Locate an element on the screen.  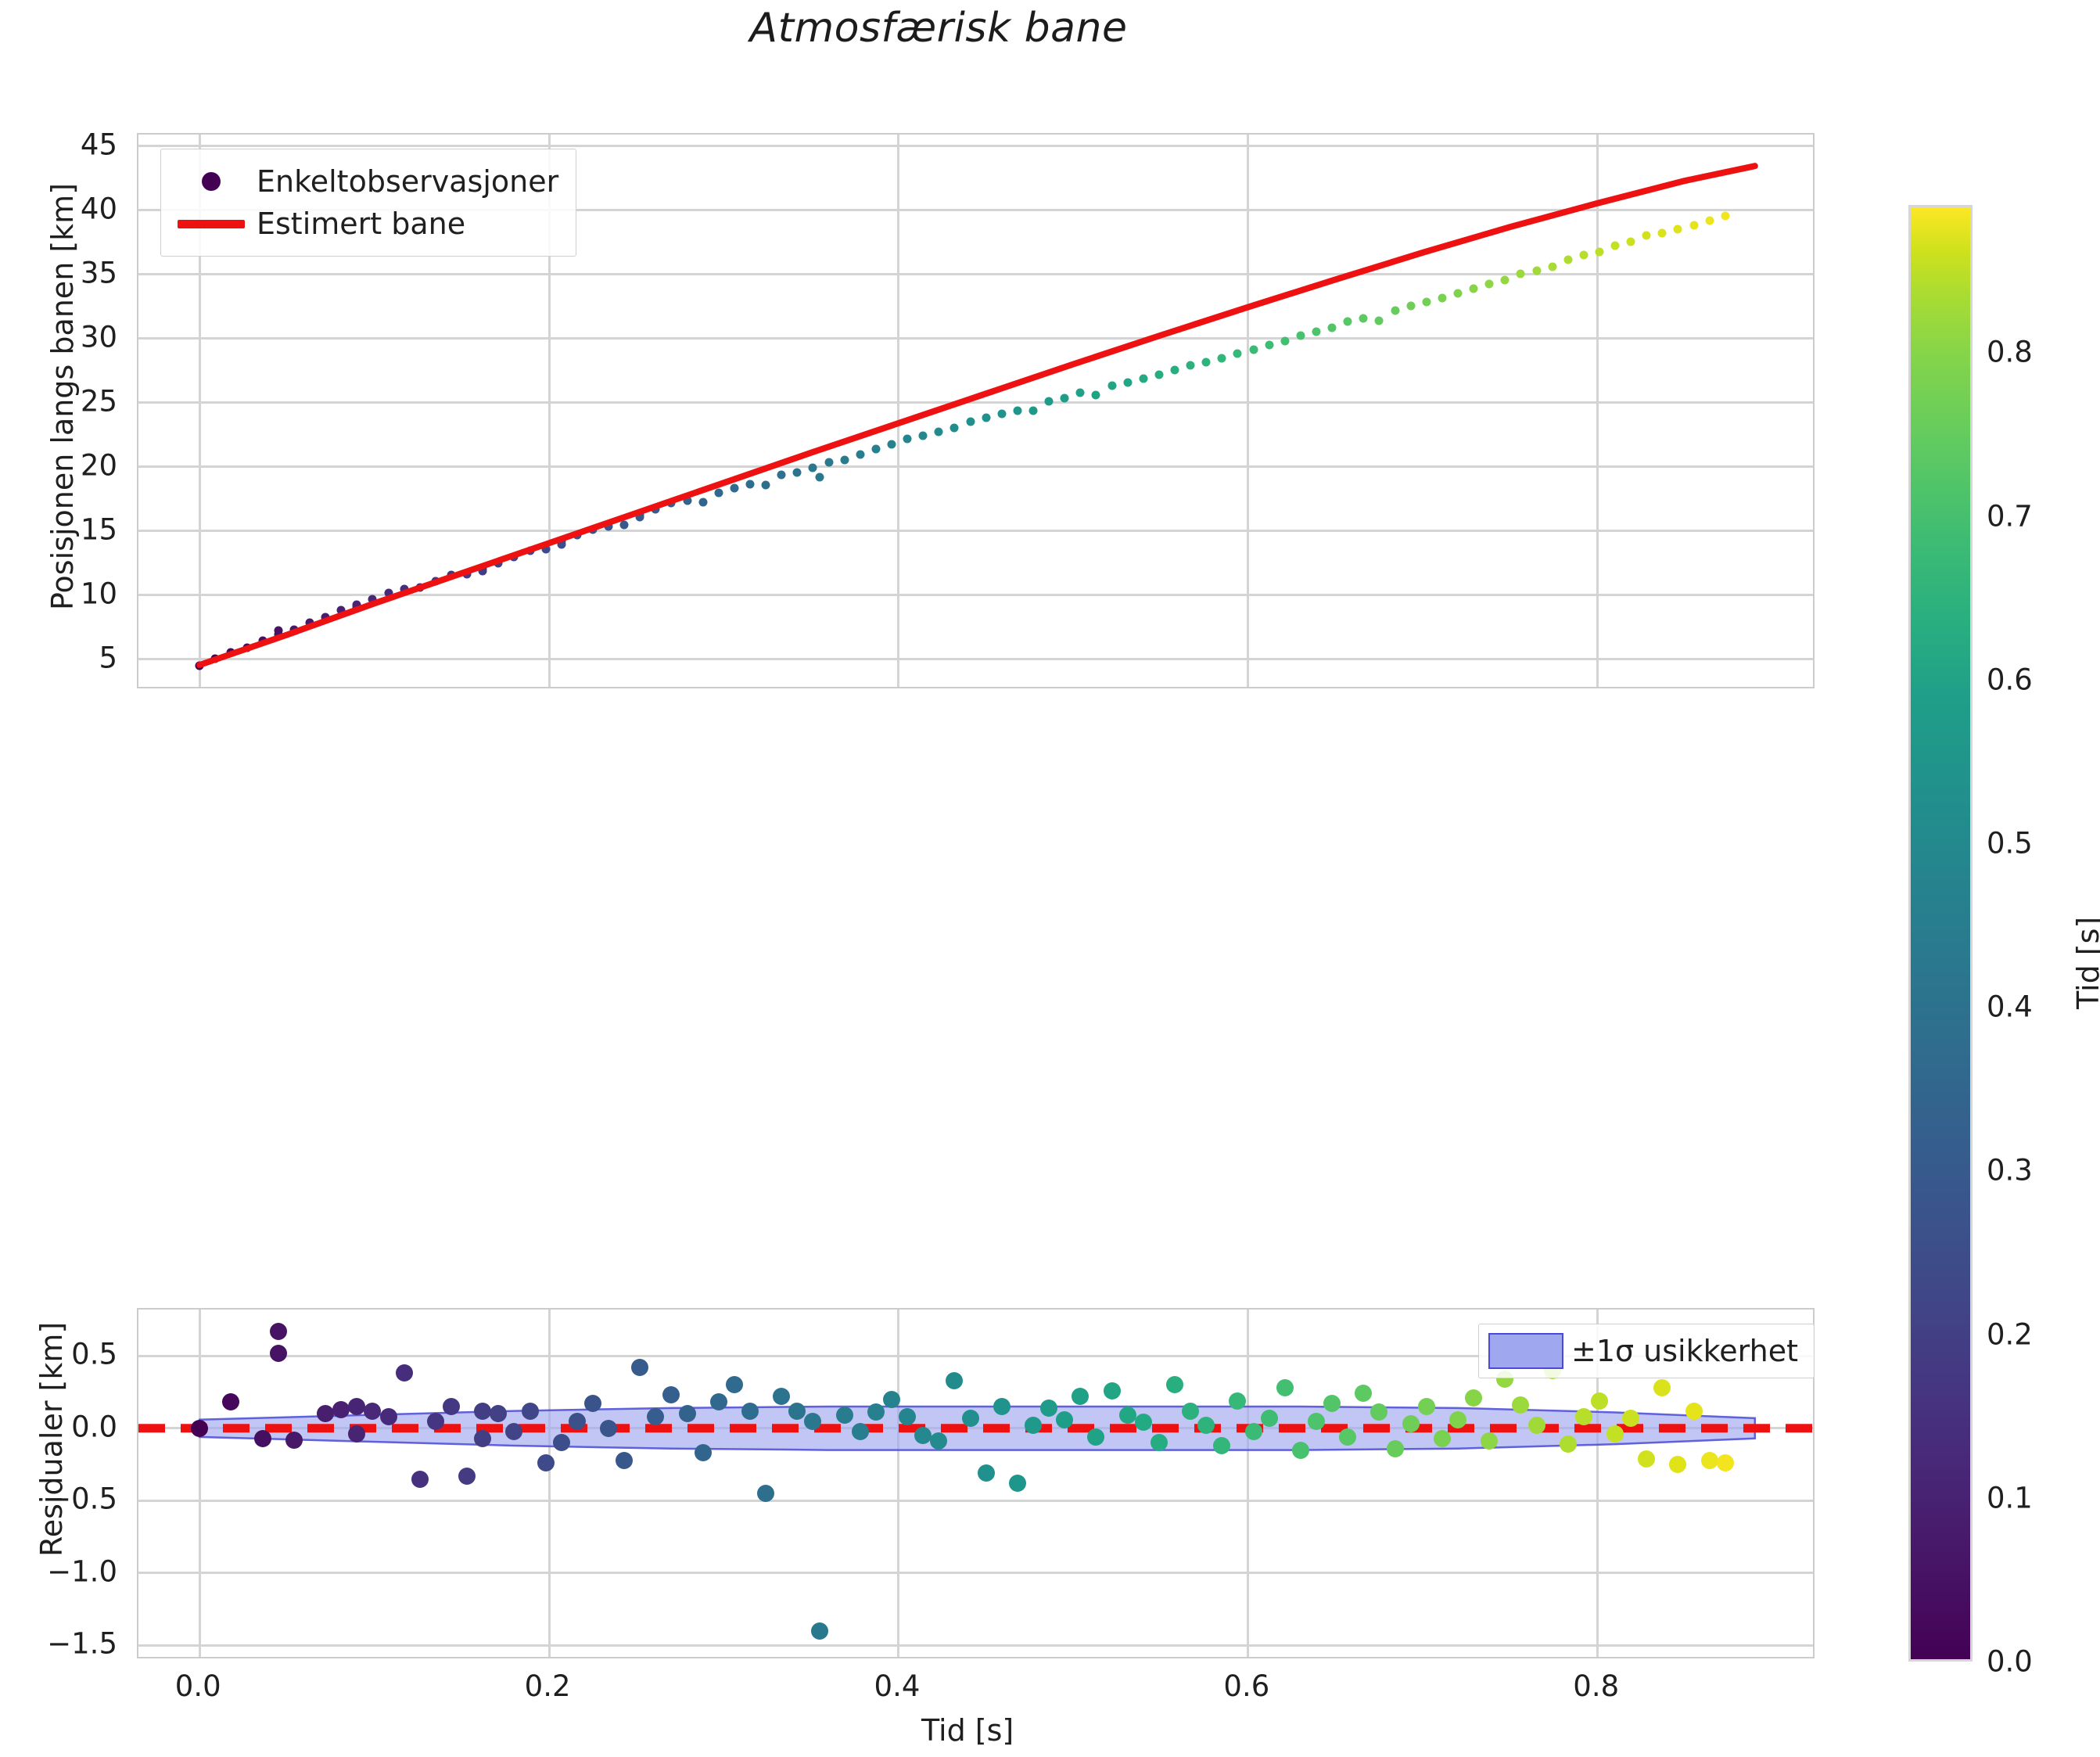
colorbar-title: Tid [s] is located at coordinates (2085, 962).